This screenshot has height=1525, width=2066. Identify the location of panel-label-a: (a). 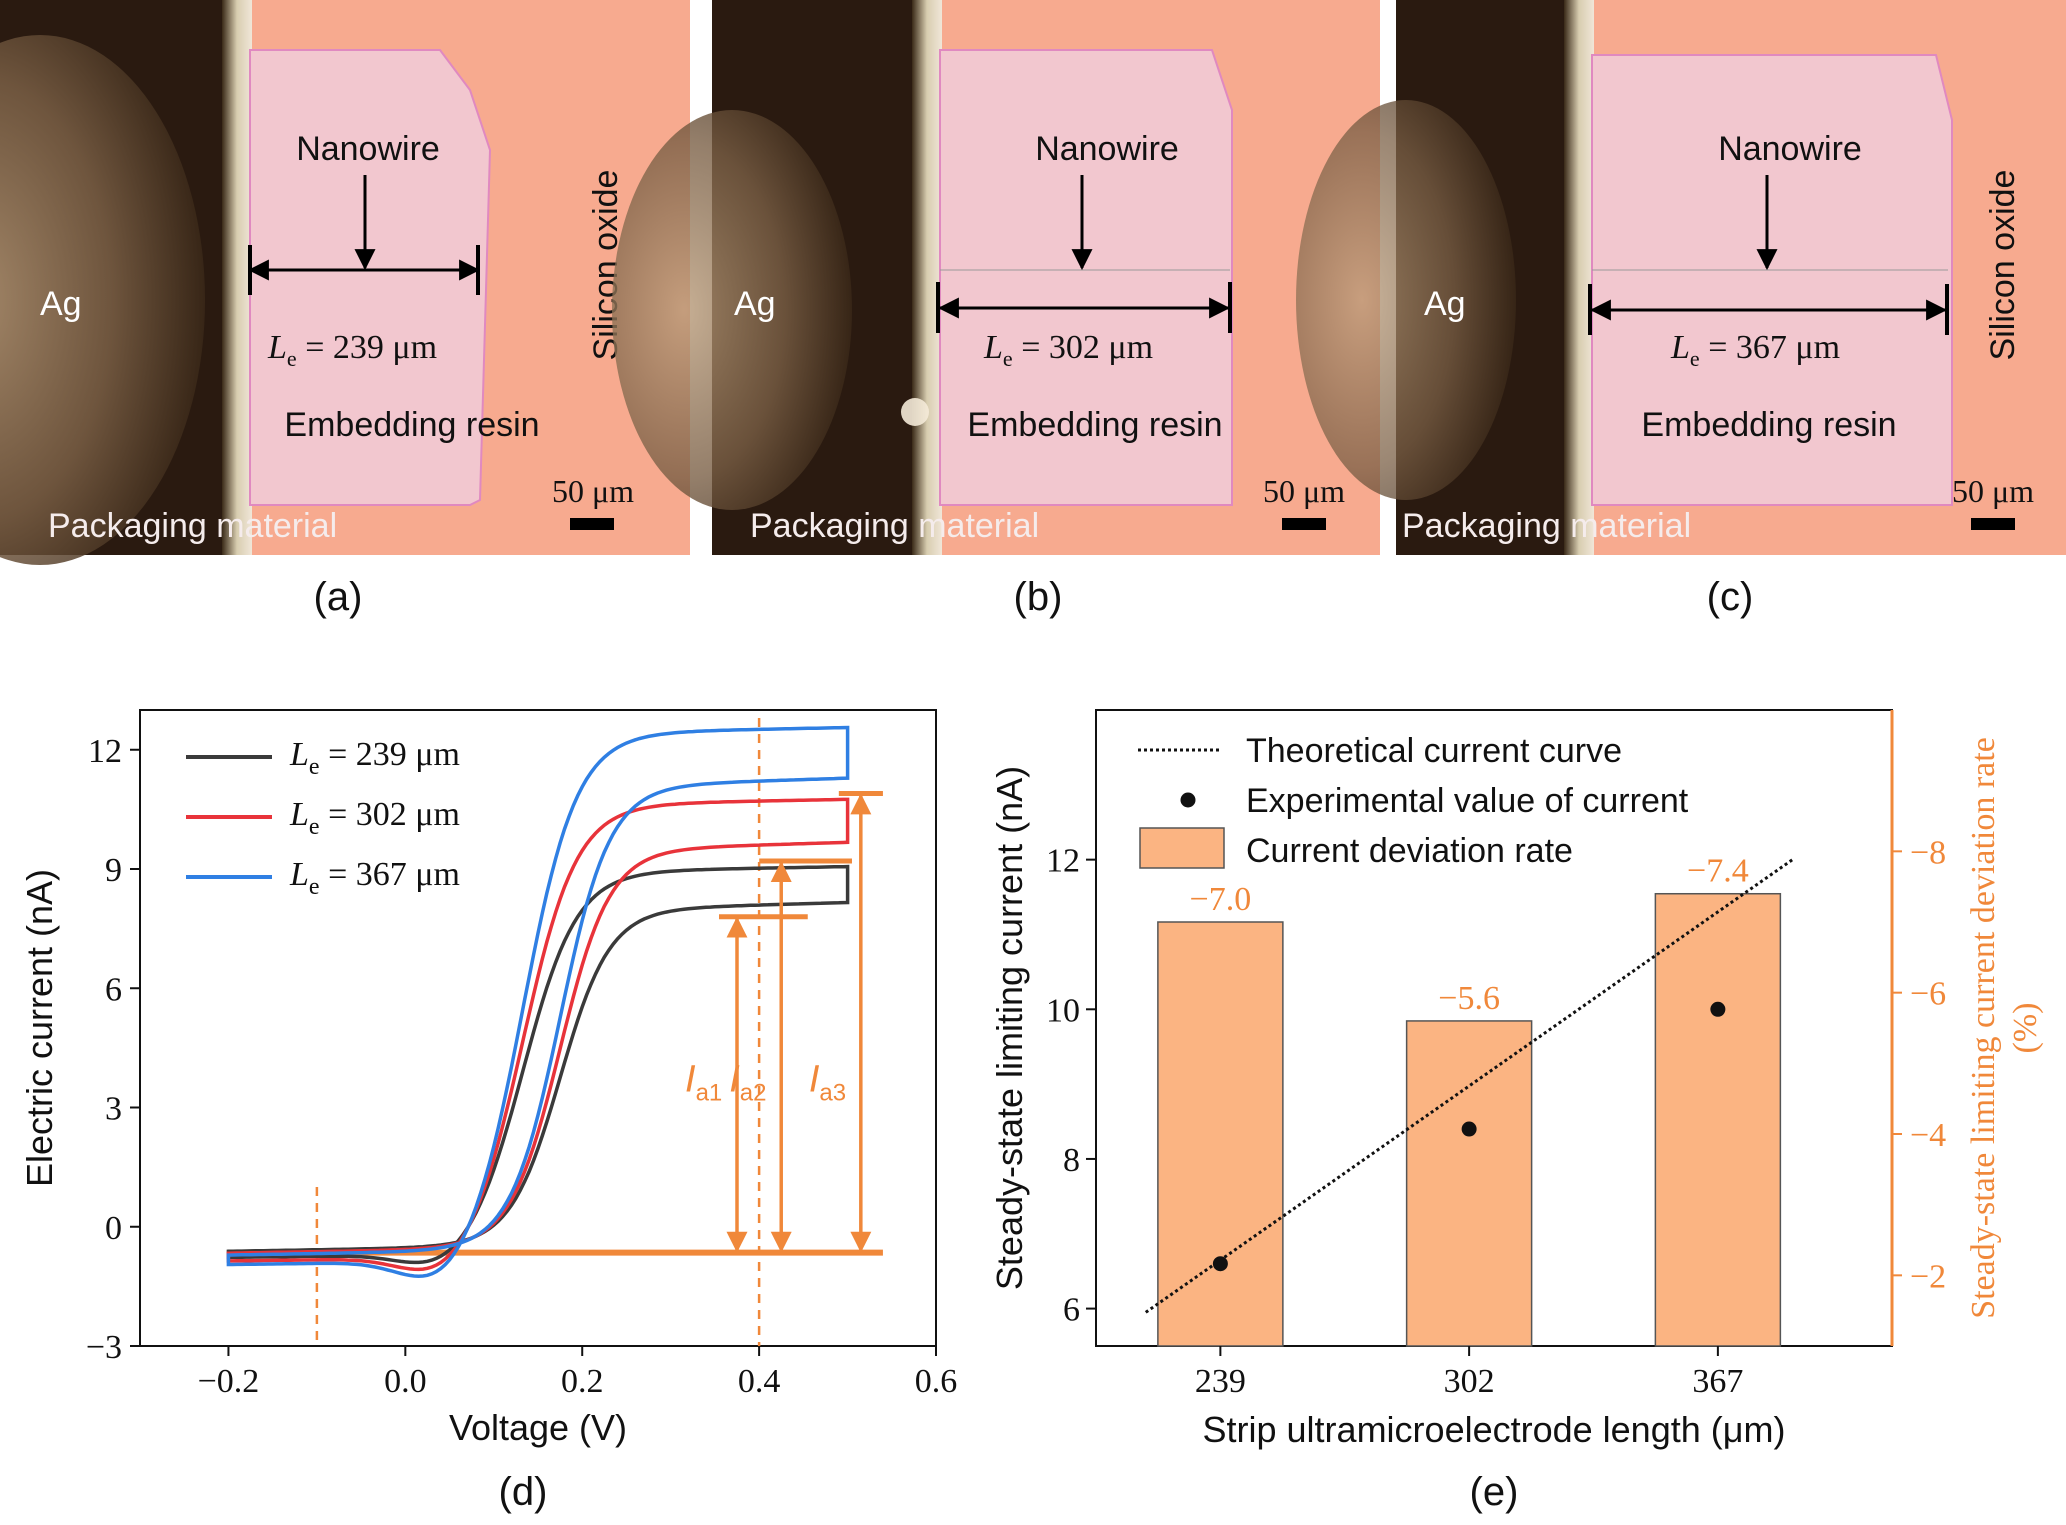
(338, 597).